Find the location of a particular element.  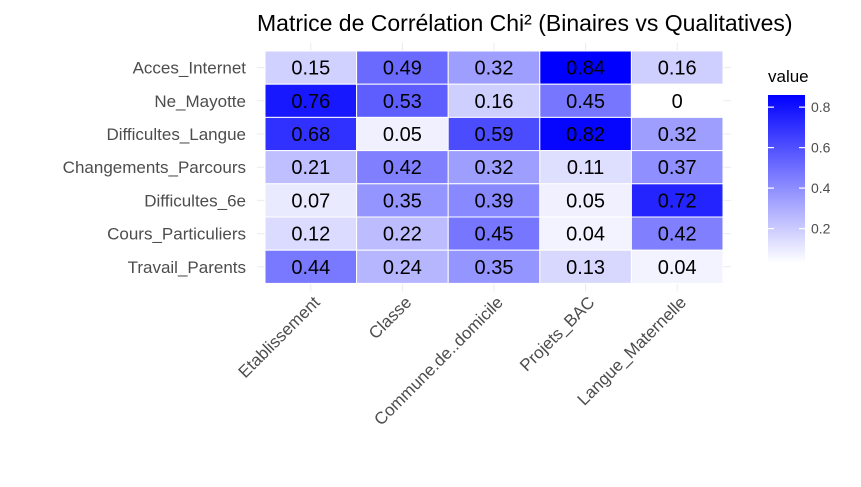

cell-value-label: 0.13 is located at coordinates (585, 268).